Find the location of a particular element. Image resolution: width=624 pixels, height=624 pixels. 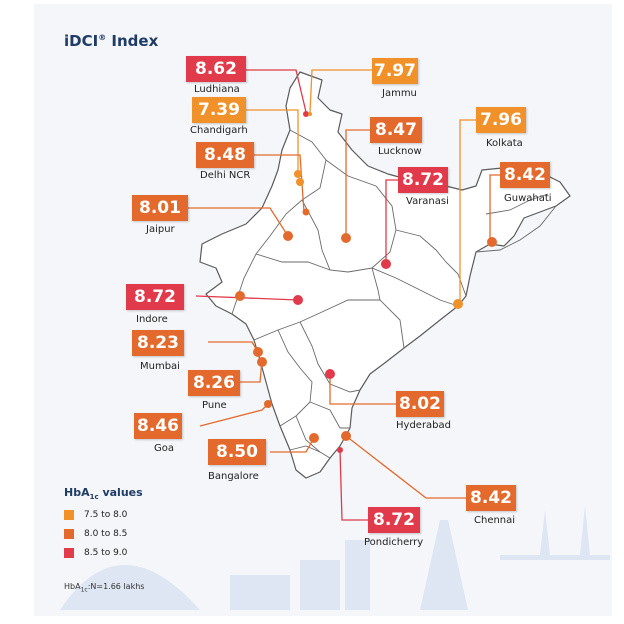

connector-hyderabad is located at coordinates (362, 389).